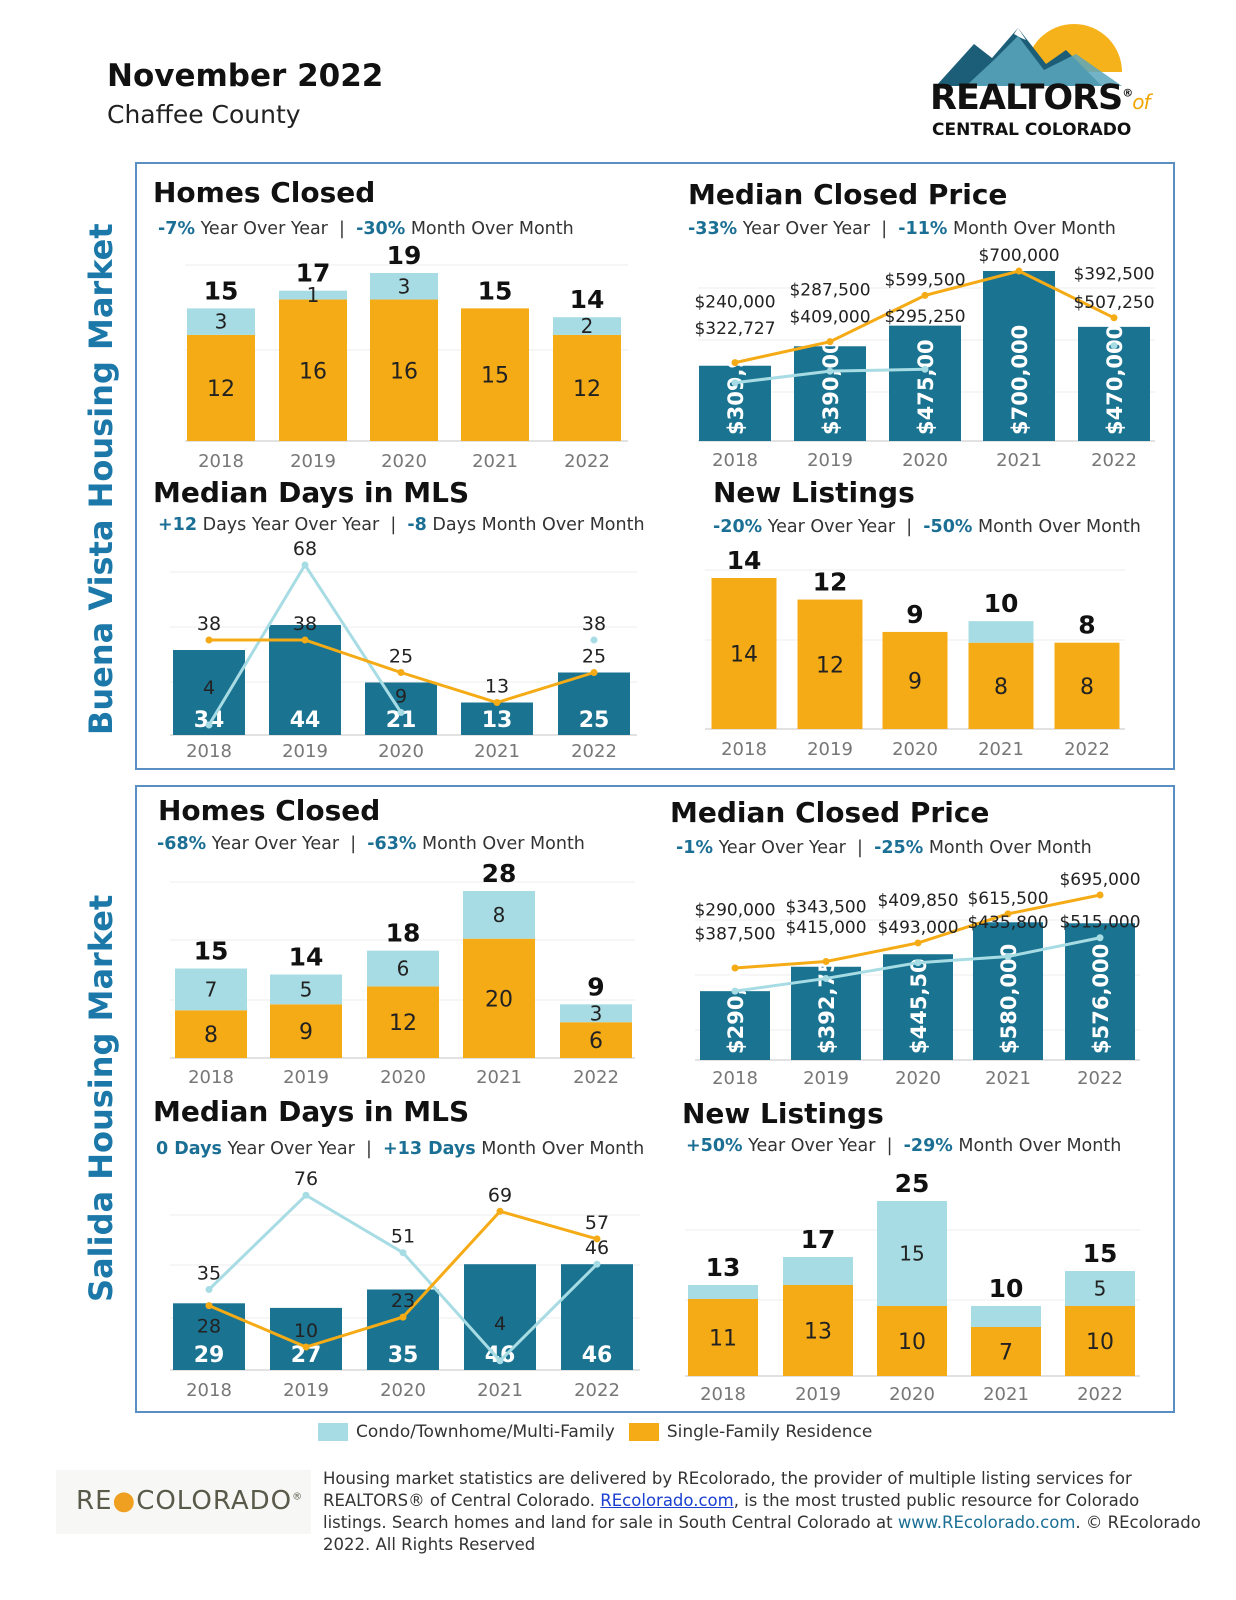  I want to click on yoy-value: 0 Days, so click(189, 1149).